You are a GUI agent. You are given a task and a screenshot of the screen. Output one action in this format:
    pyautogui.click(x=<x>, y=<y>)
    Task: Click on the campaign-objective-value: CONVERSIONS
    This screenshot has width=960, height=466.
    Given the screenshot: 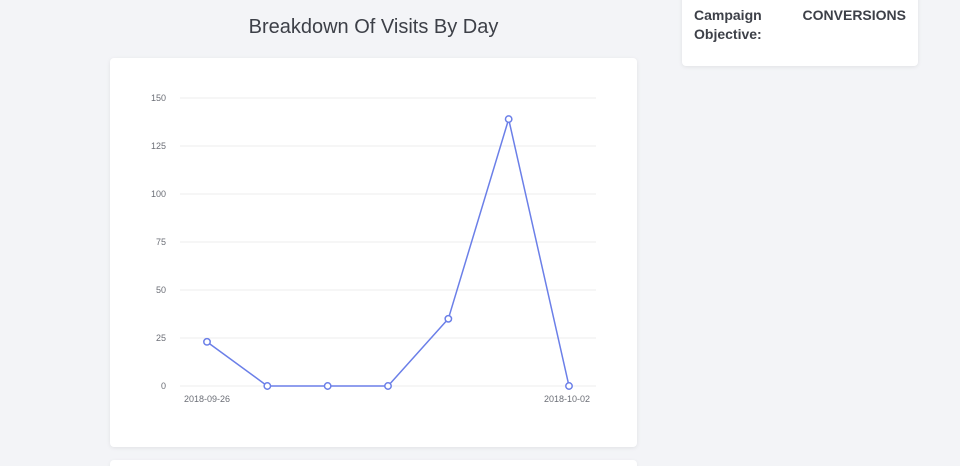 What is the action you would take?
    pyautogui.click(x=854, y=15)
    